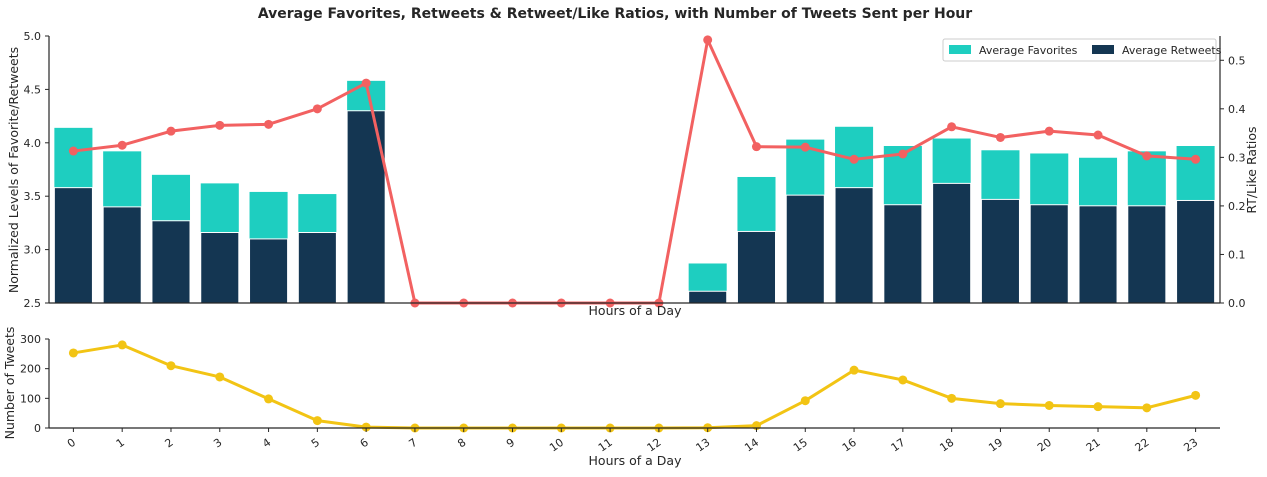 The width and height of the screenshot is (1267, 477). Describe the element at coordinates (1237, 109) in the screenshot. I see `top-y2-tick-label: 0.4` at that location.